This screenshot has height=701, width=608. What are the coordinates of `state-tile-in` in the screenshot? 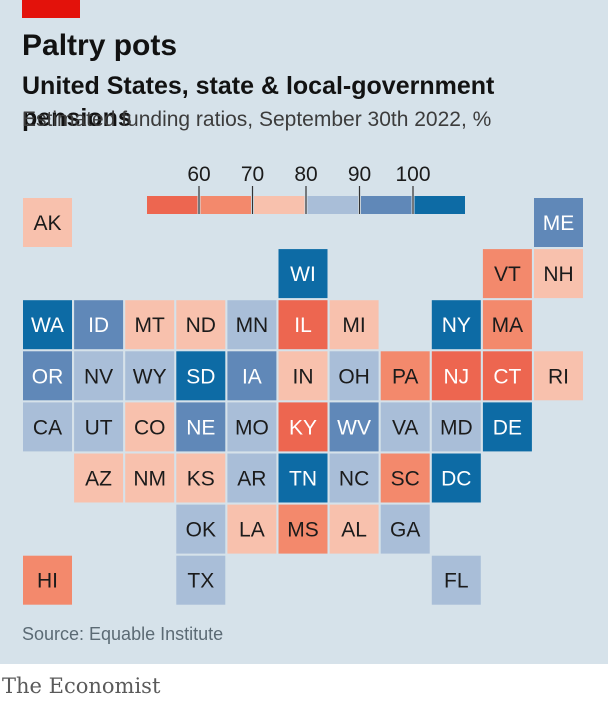 It's located at (303, 376).